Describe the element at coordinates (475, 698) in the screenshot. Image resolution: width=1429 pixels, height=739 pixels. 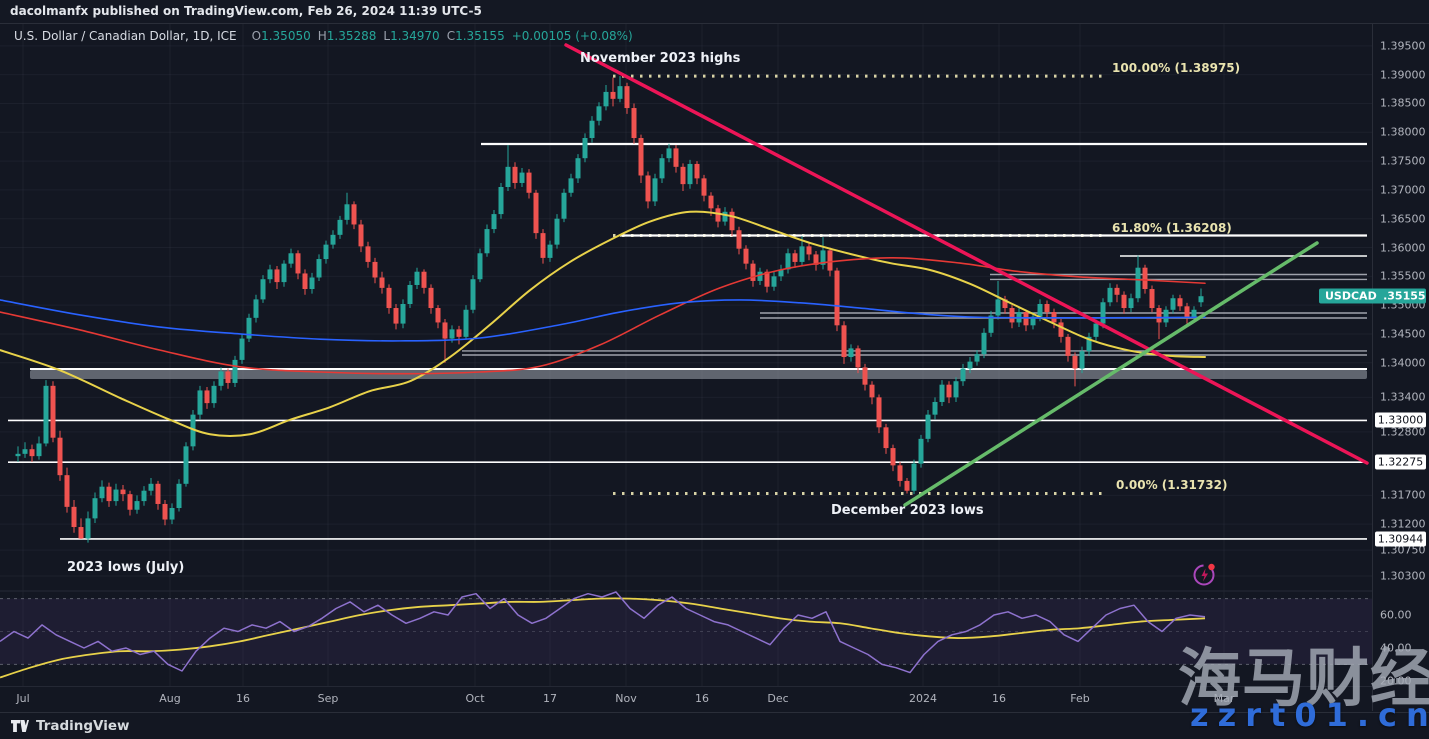
I see `time-label: Oct` at that location.